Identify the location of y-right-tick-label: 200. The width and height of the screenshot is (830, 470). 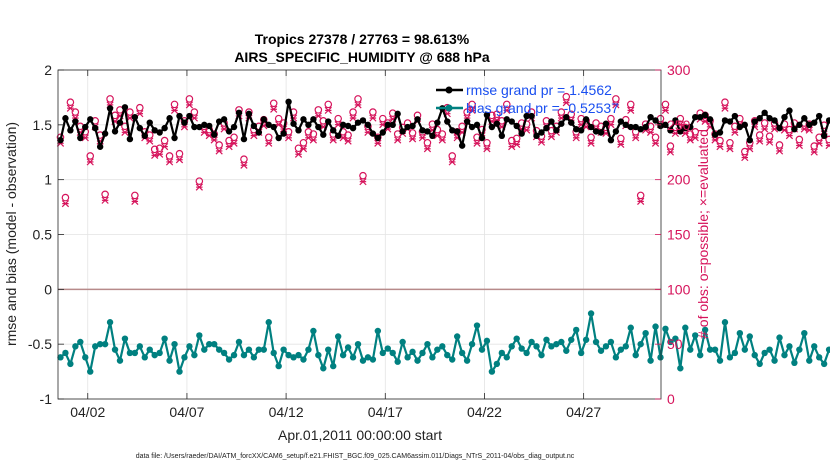
(679, 180).